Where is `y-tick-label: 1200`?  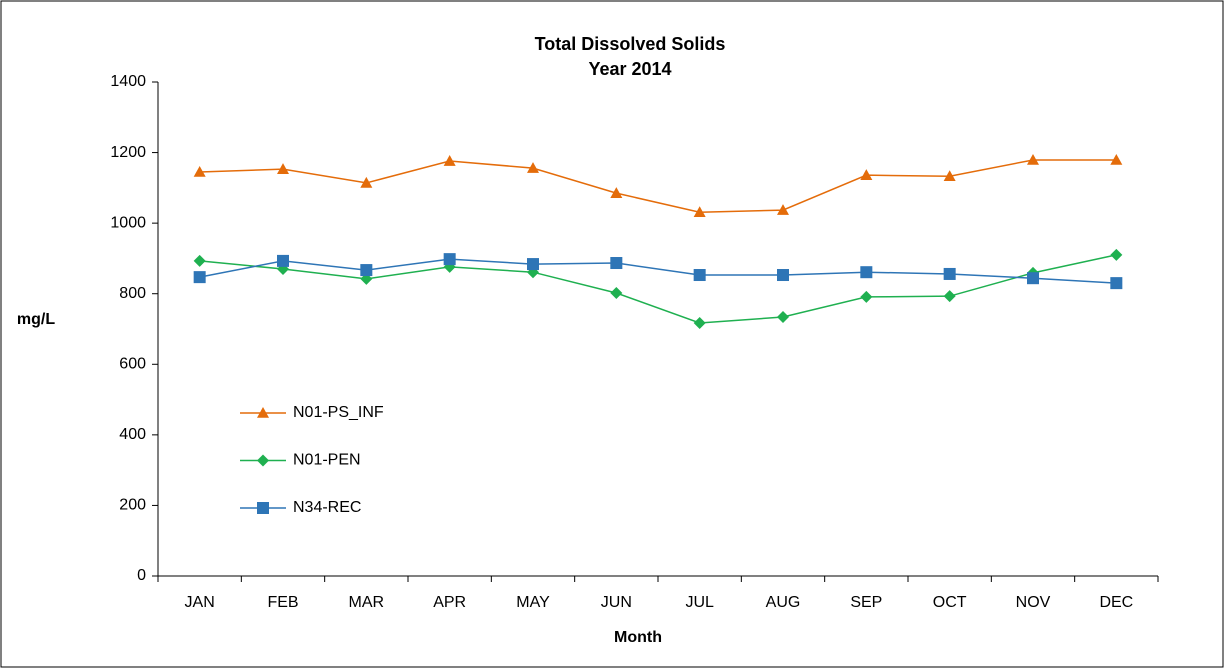 y-tick-label: 1200 is located at coordinates (128, 152).